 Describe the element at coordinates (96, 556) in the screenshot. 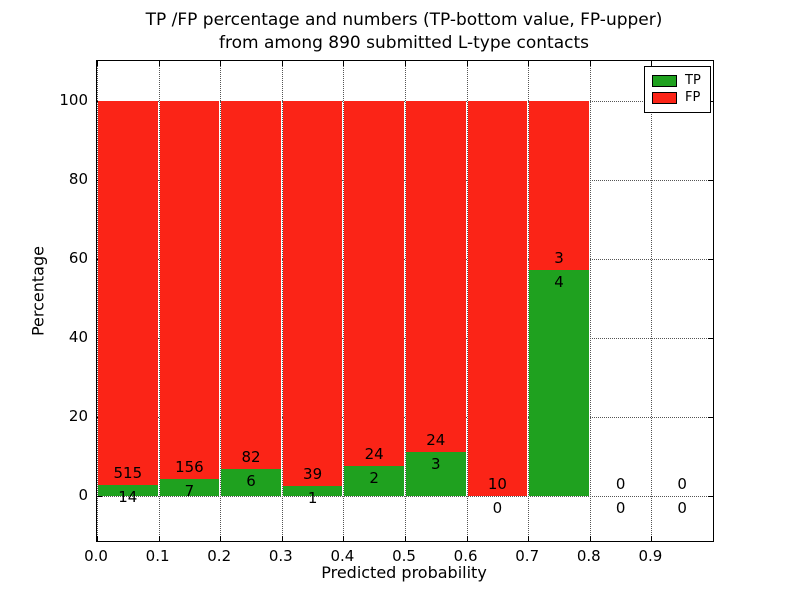

I see `x-tick-label: 0.0` at that location.